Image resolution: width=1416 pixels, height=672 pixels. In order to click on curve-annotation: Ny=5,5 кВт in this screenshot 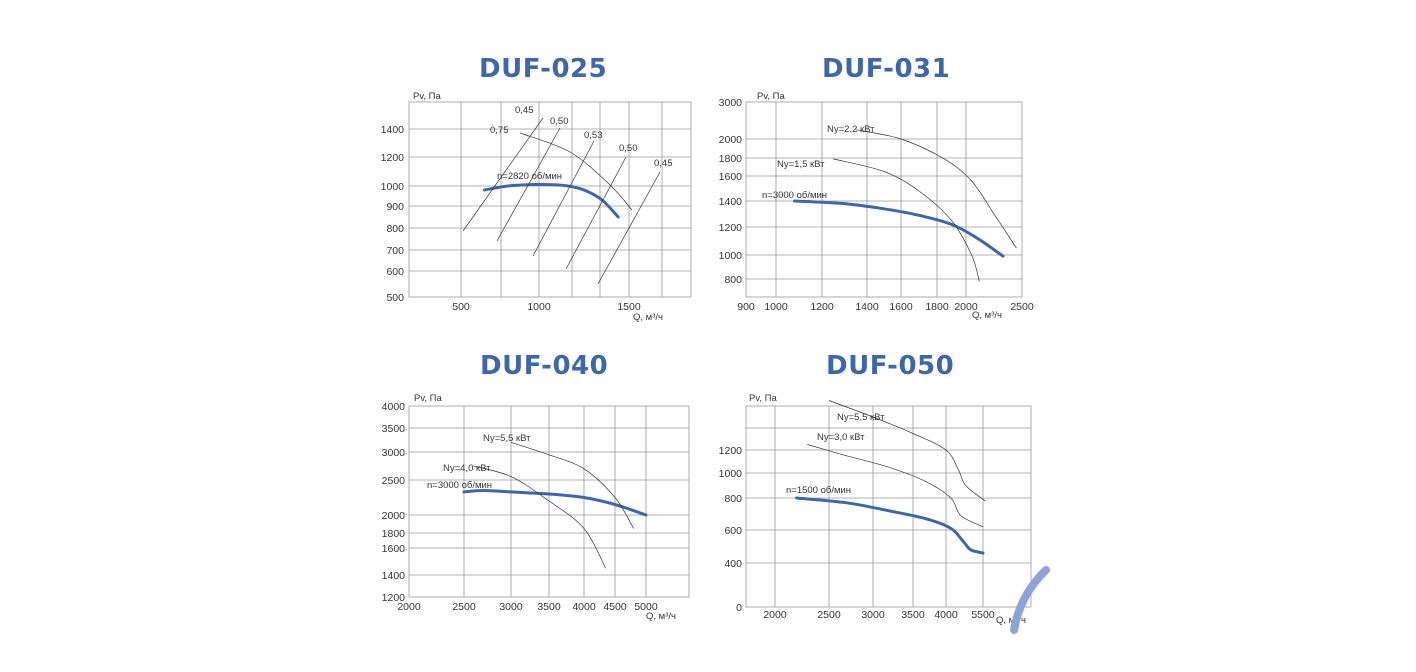, I will do `click(507, 438)`.